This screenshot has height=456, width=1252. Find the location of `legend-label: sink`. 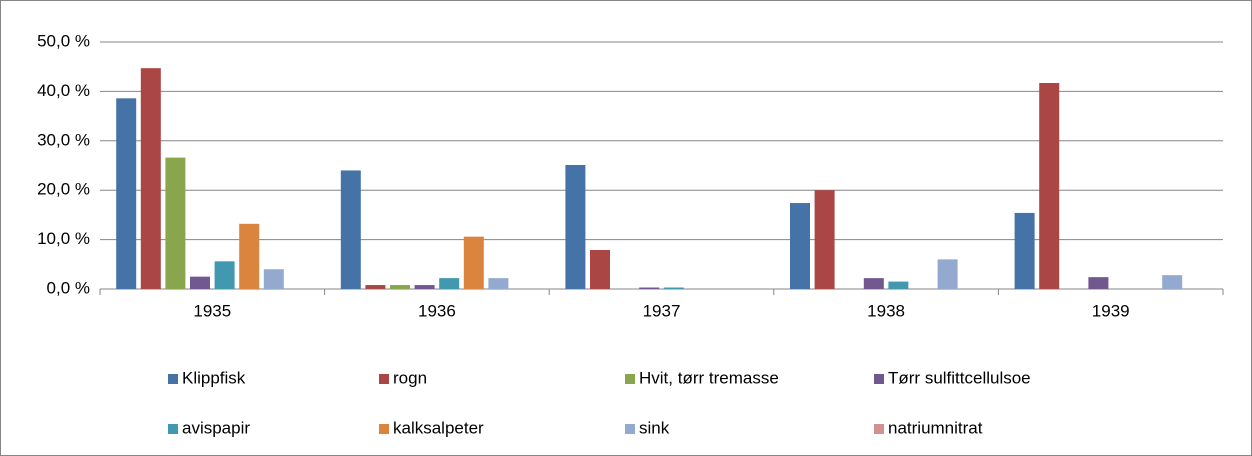

legend-label: sink is located at coordinates (654, 427).